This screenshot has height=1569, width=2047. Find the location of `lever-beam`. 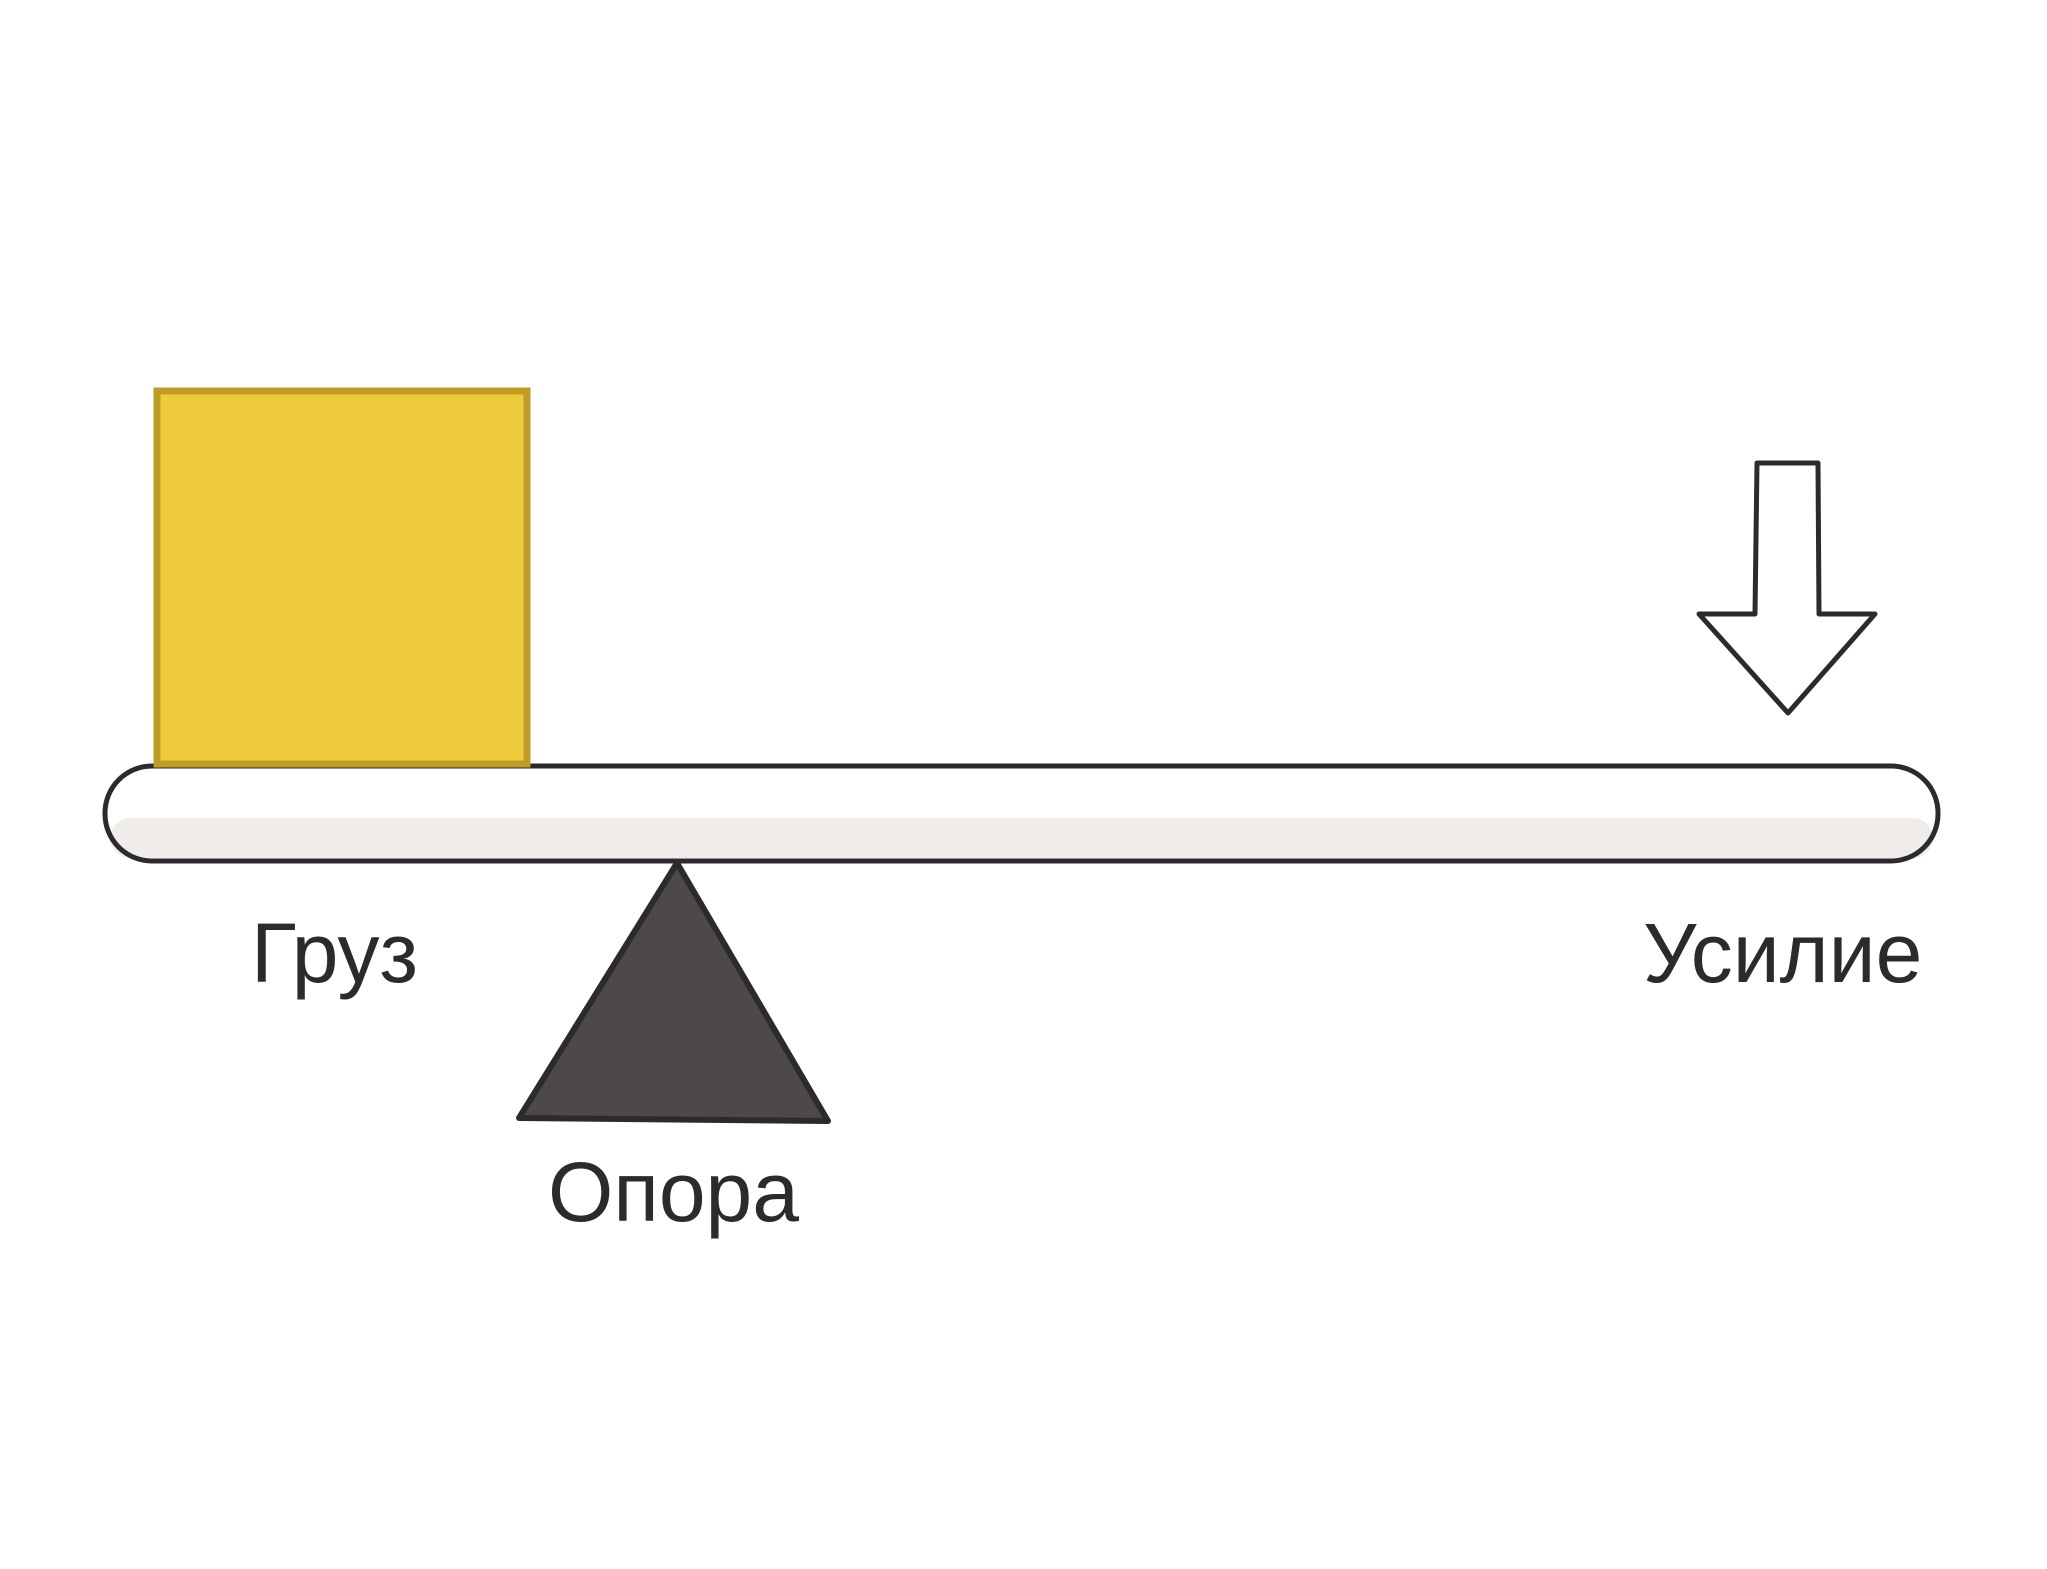

lever-beam is located at coordinates (1021, 813).